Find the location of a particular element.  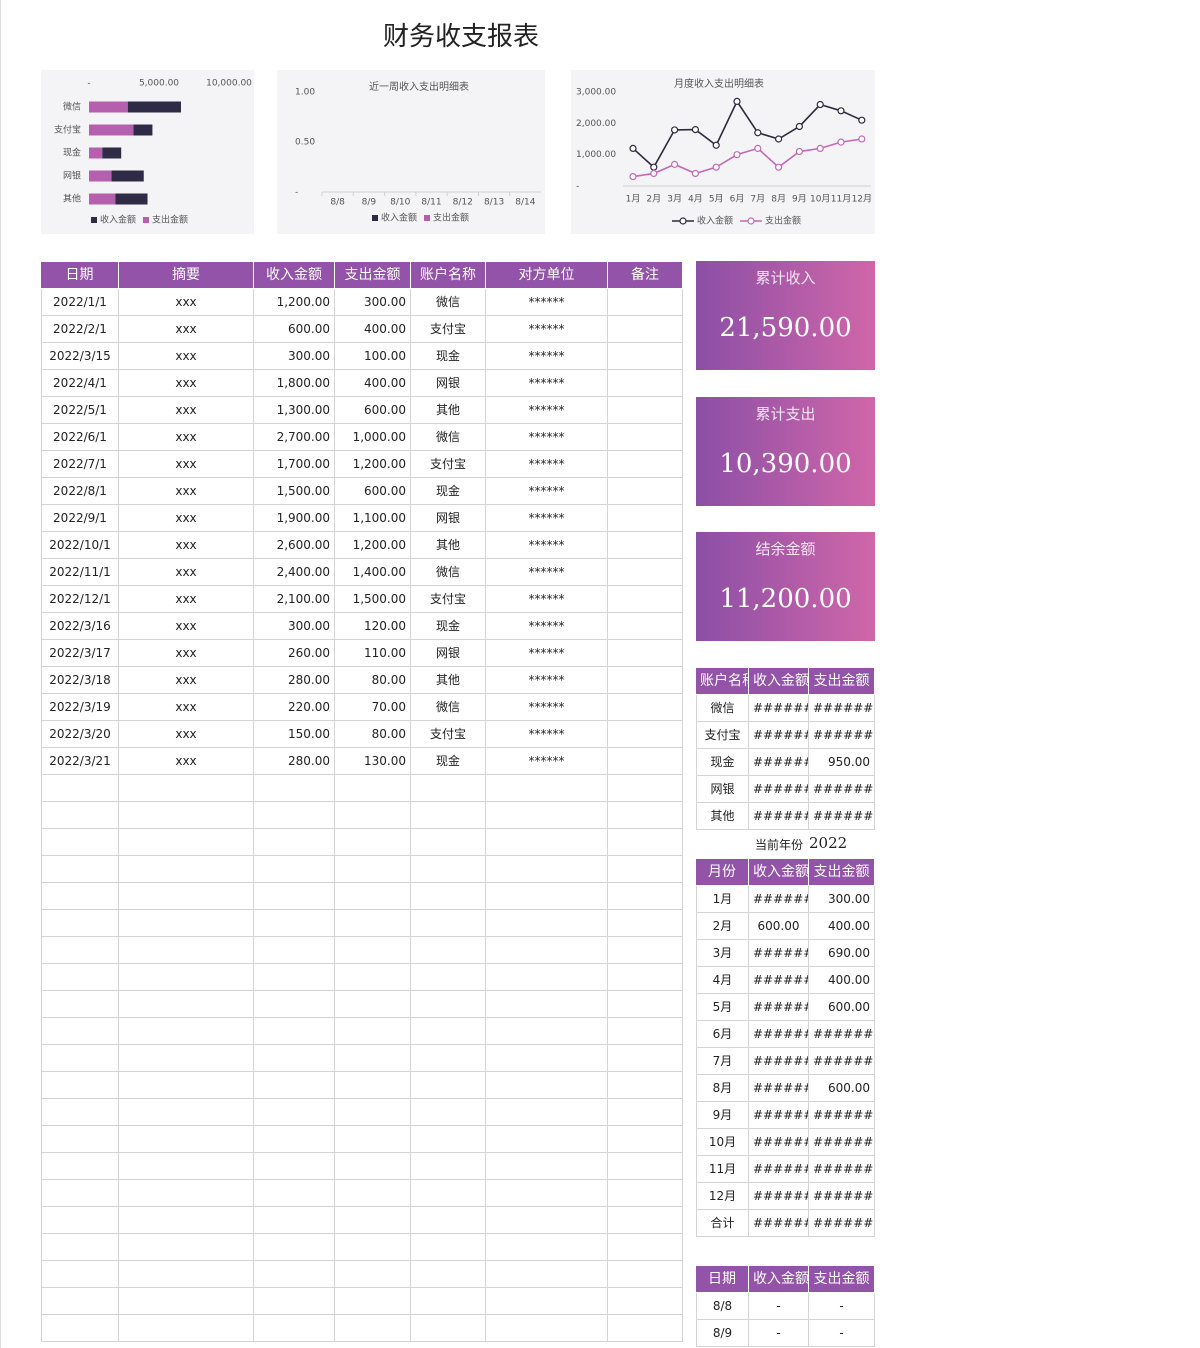

header-cell: 支出金额 is located at coordinates (842, 872).